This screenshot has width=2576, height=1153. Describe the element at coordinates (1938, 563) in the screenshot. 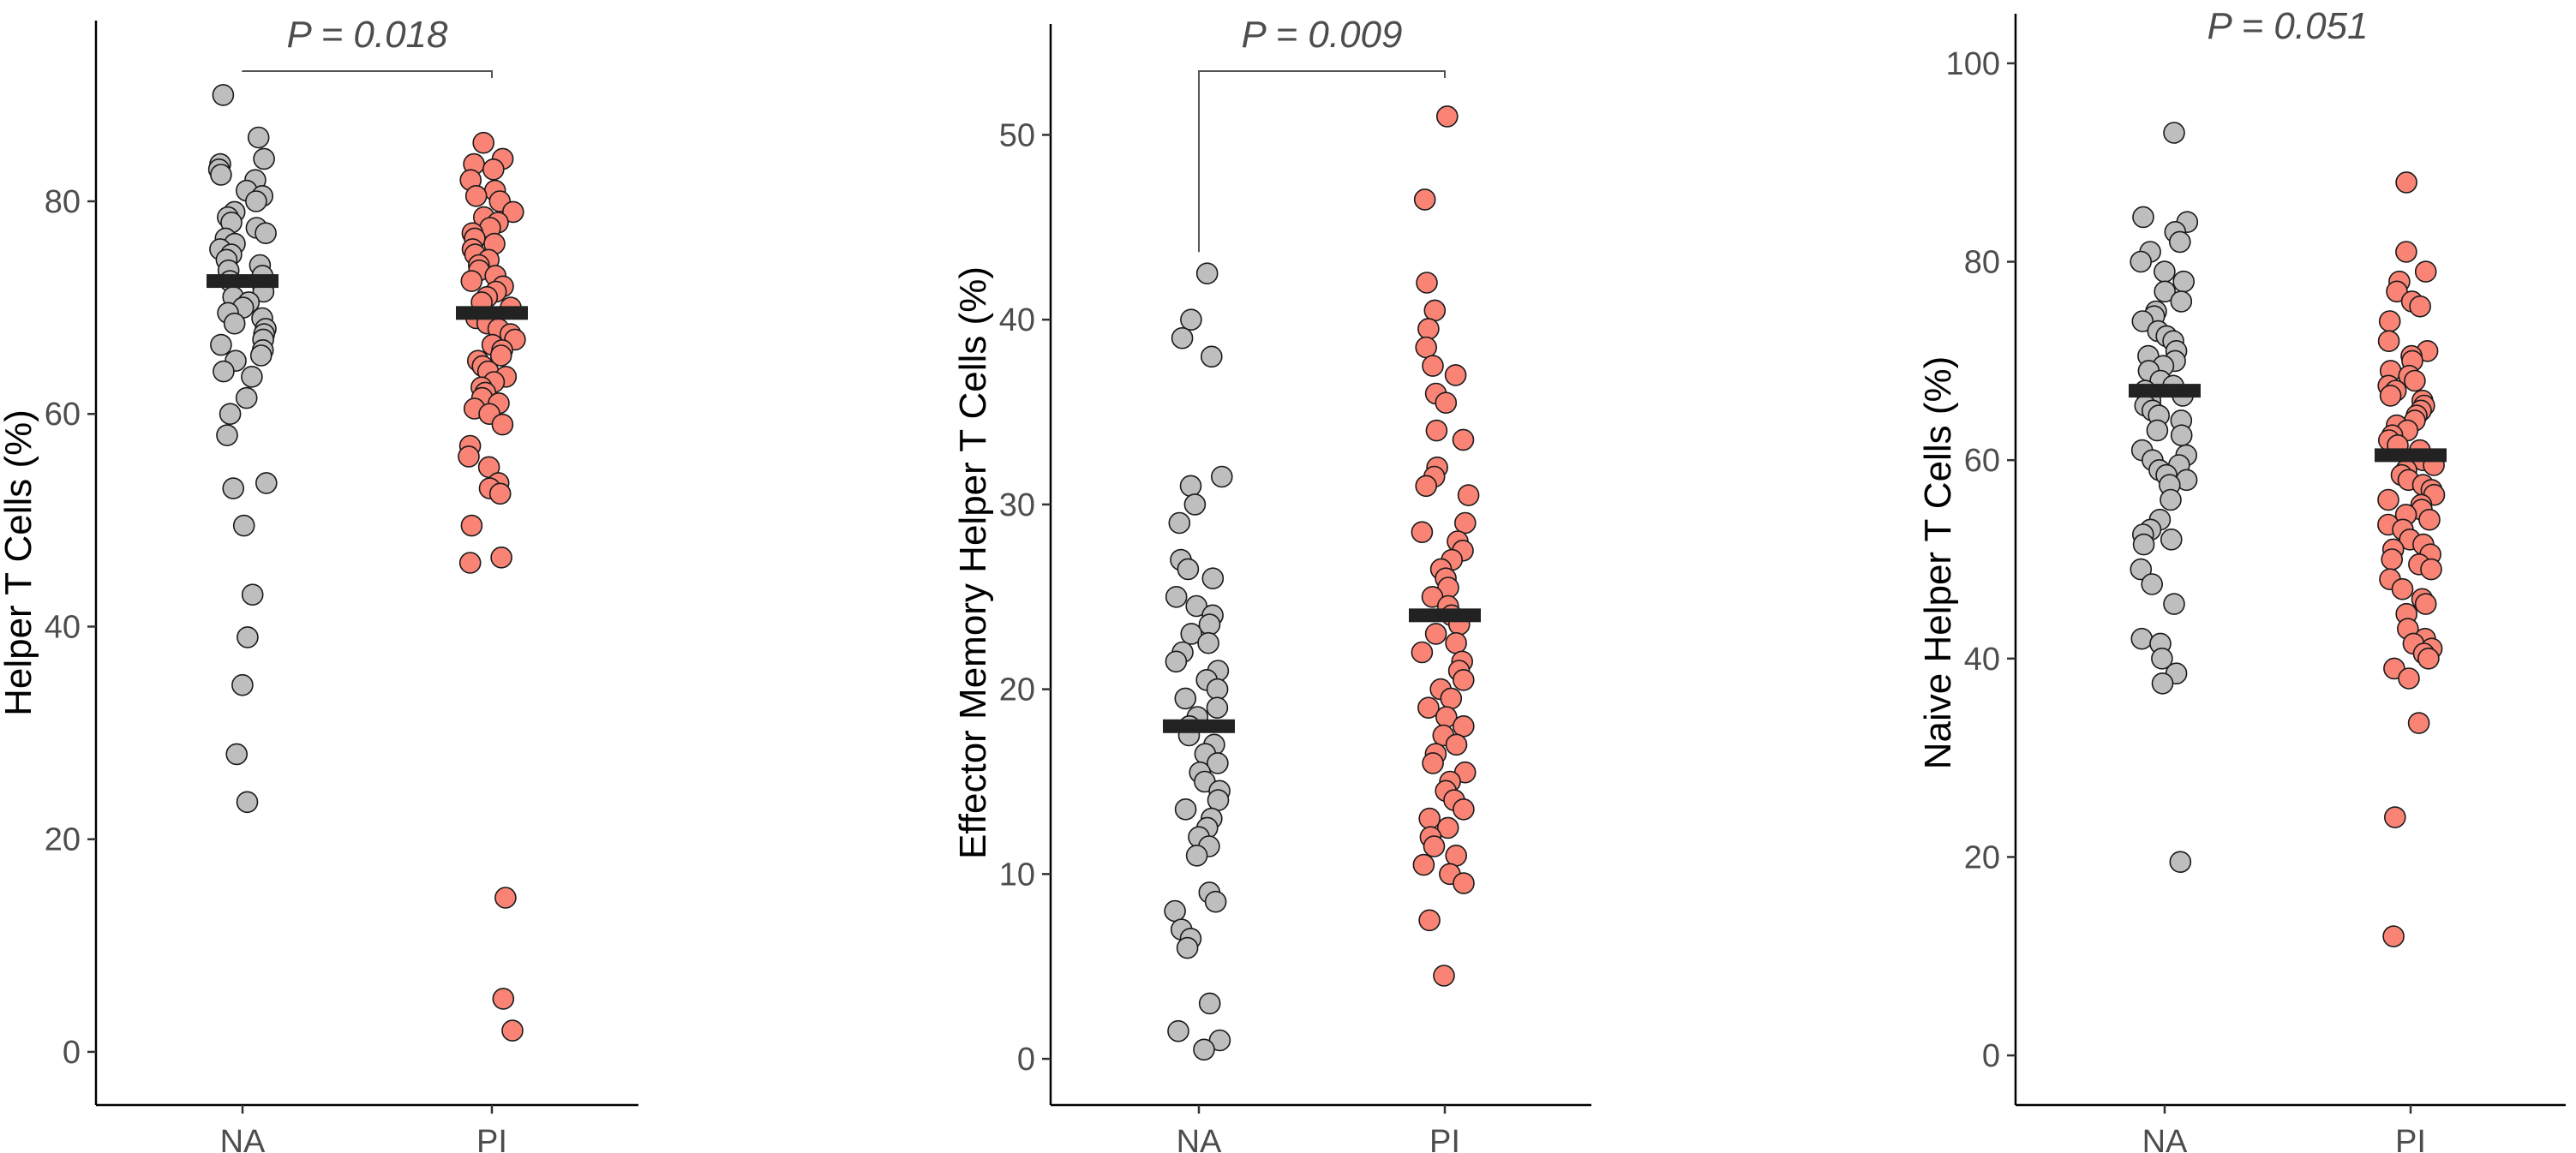

I see `y-axis-title: Naive Helper T Cells (%)` at that location.